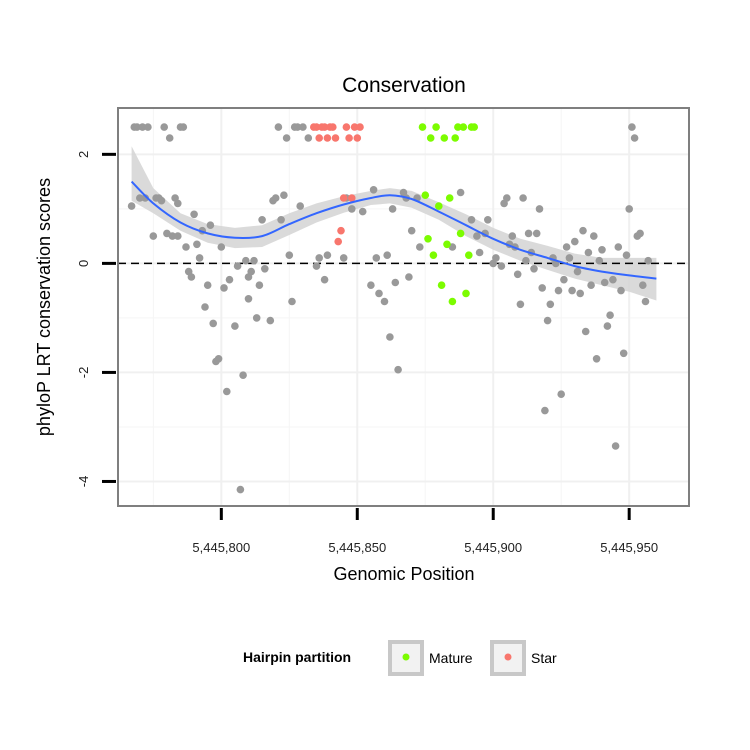 The width and height of the screenshot is (750, 750). Describe the element at coordinates (406, 657) in the screenshot. I see `legend-key-mature-dot` at that location.